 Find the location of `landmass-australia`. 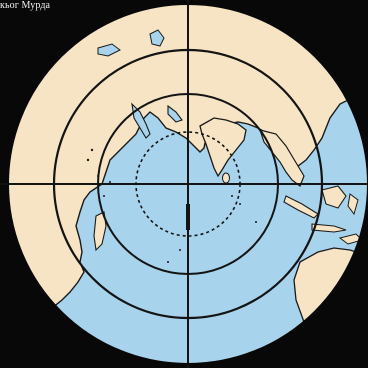

landmass-australia is located at coordinates (330, 305).